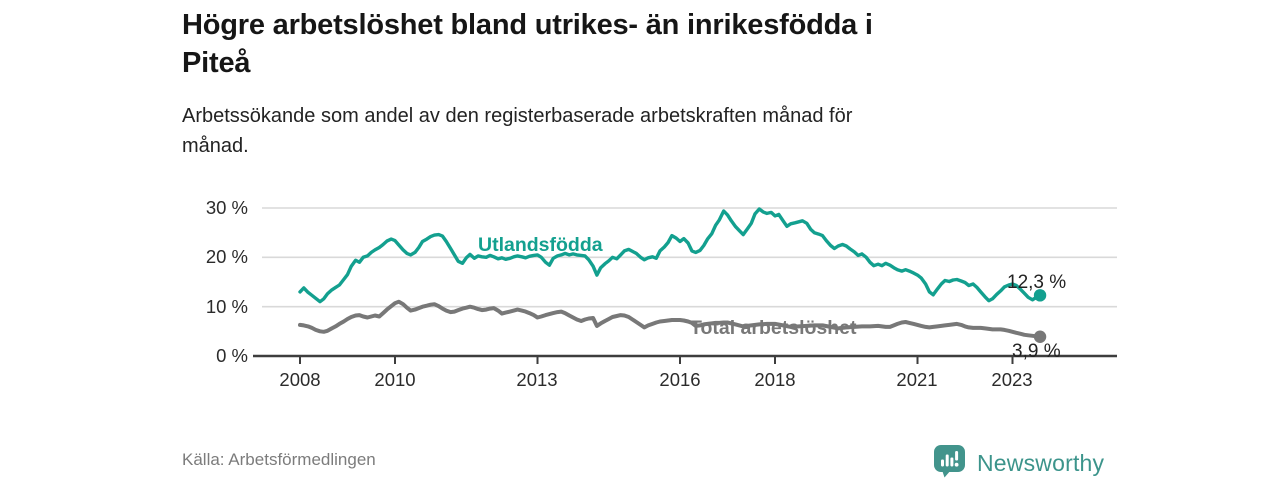 The width and height of the screenshot is (1280, 483). Describe the element at coordinates (299, 379) in the screenshot. I see `x-axis-label-2008: 2008` at that location.